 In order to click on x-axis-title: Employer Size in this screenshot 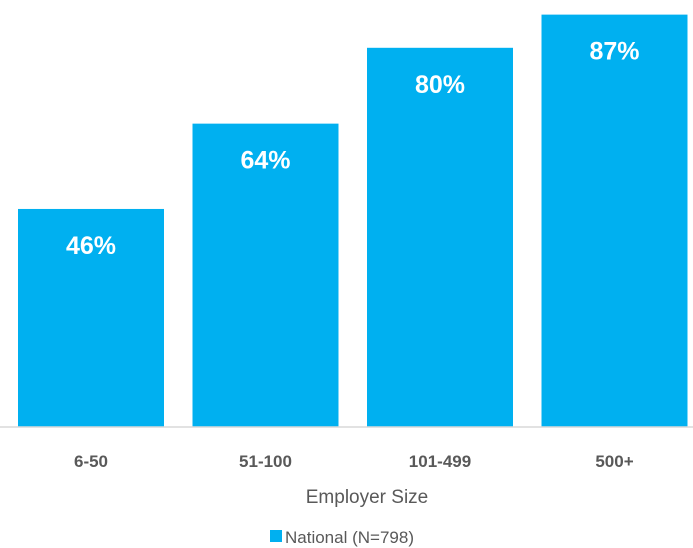, I will do `click(367, 497)`.